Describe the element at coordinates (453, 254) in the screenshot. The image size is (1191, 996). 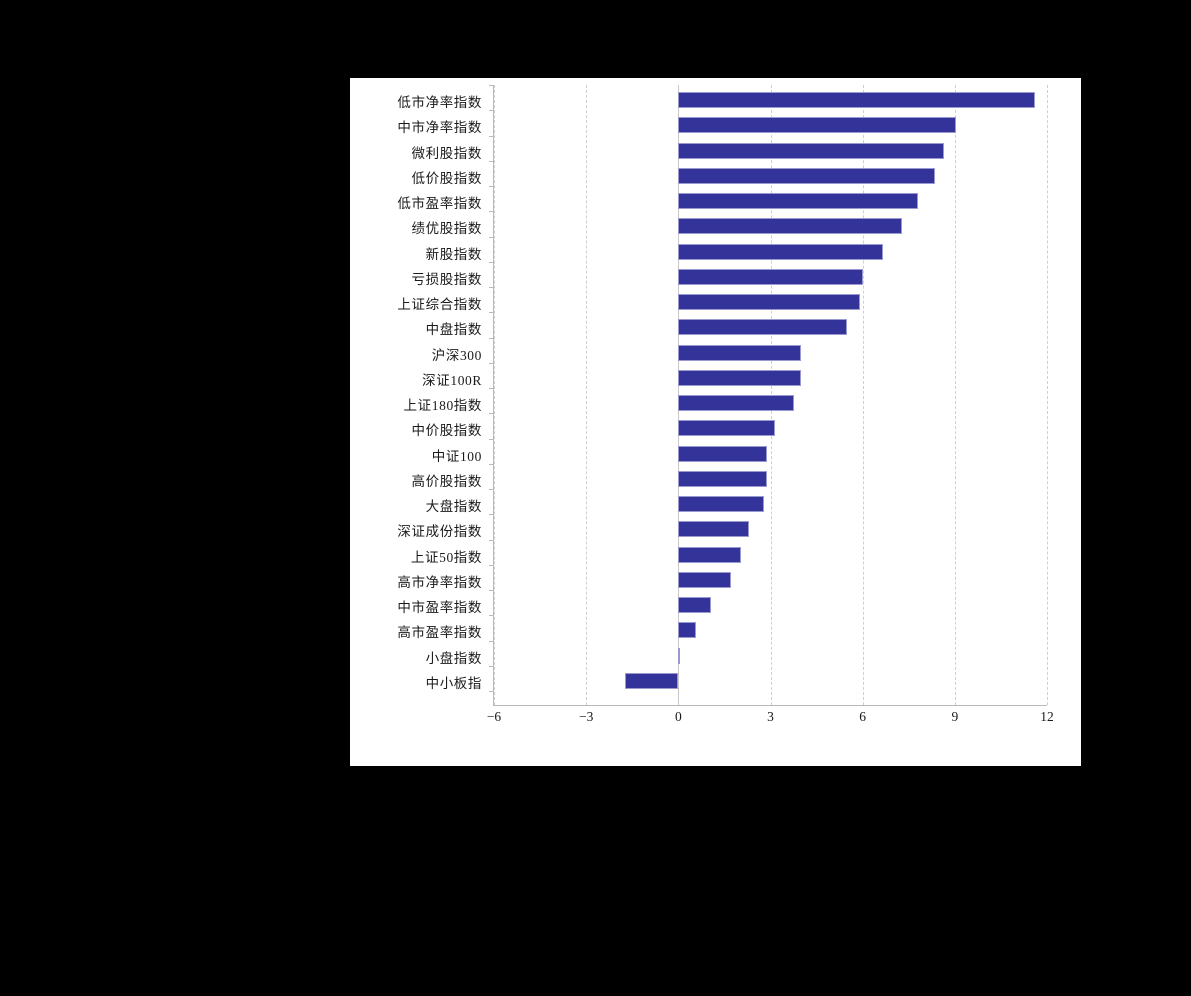
I see `category-label: 新股指数` at that location.